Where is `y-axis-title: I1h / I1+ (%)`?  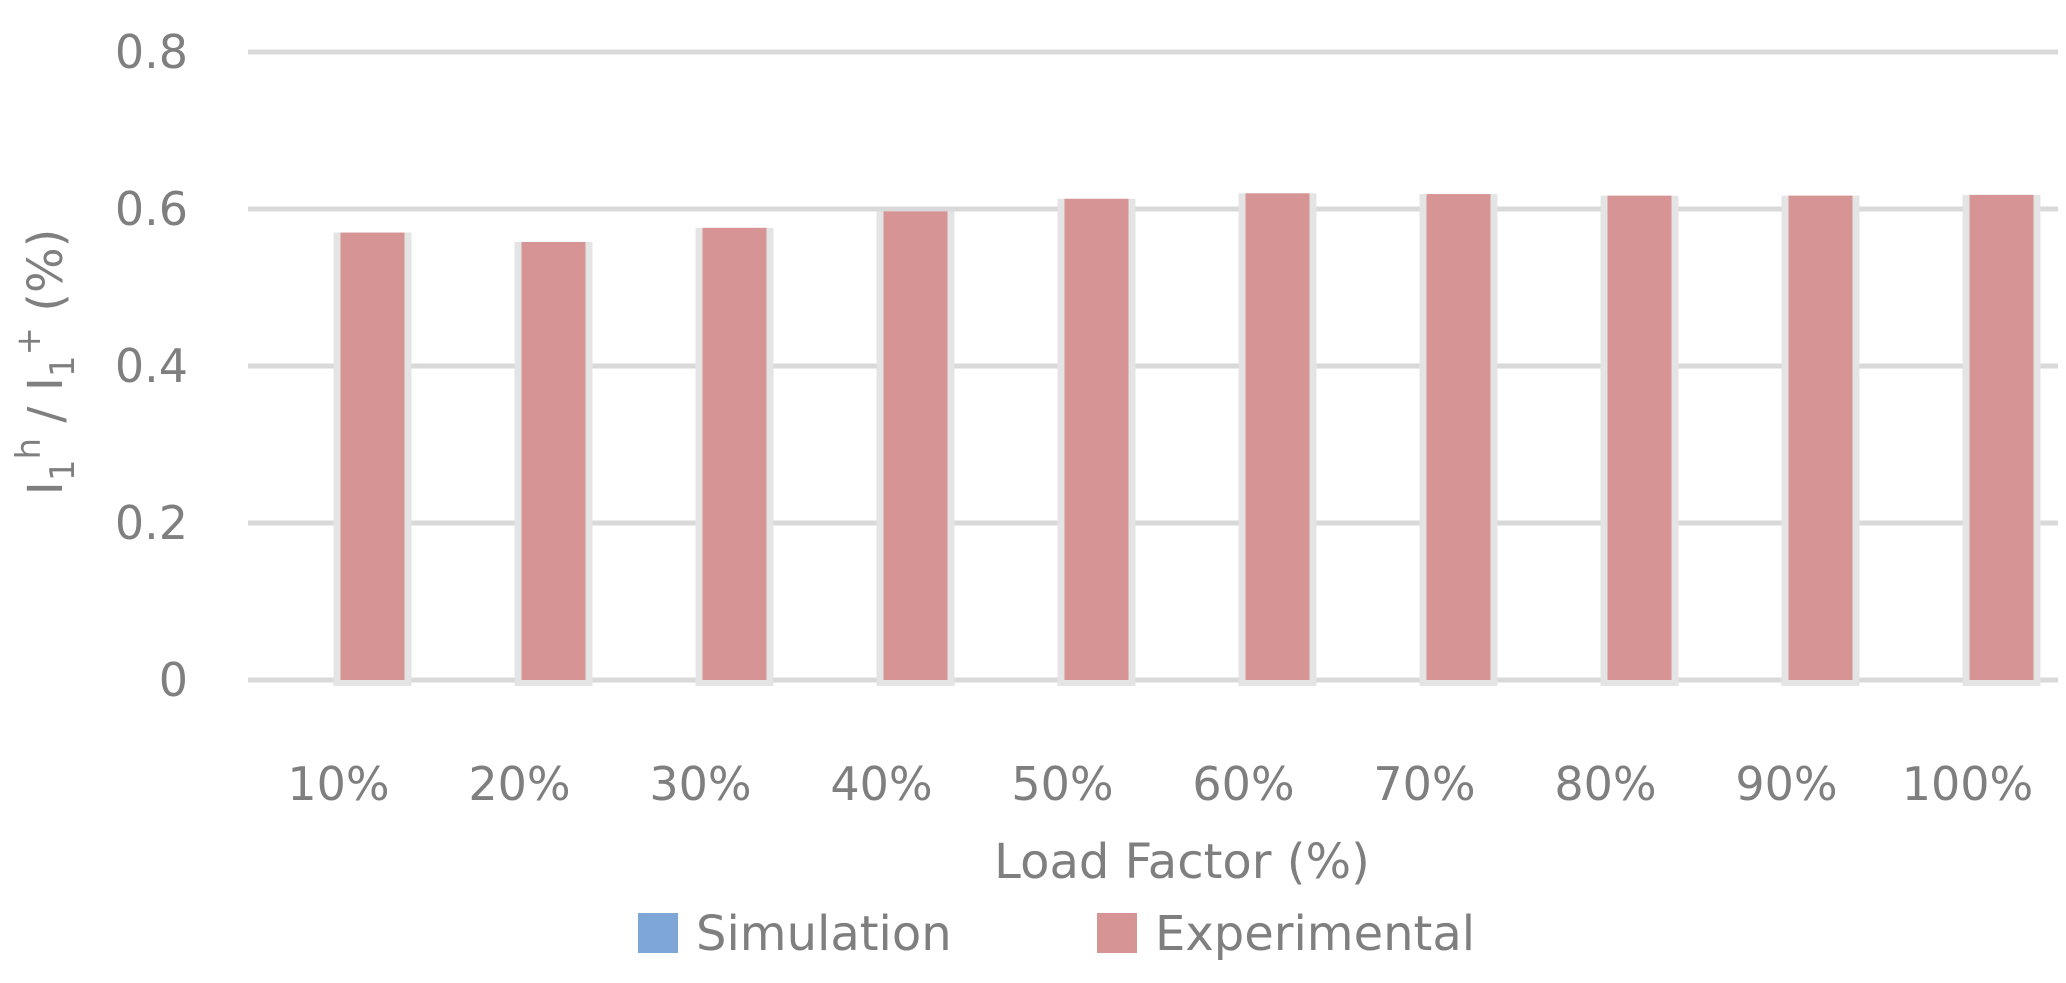 y-axis-title: I1h / I1+ (%) is located at coordinates (46, 362).